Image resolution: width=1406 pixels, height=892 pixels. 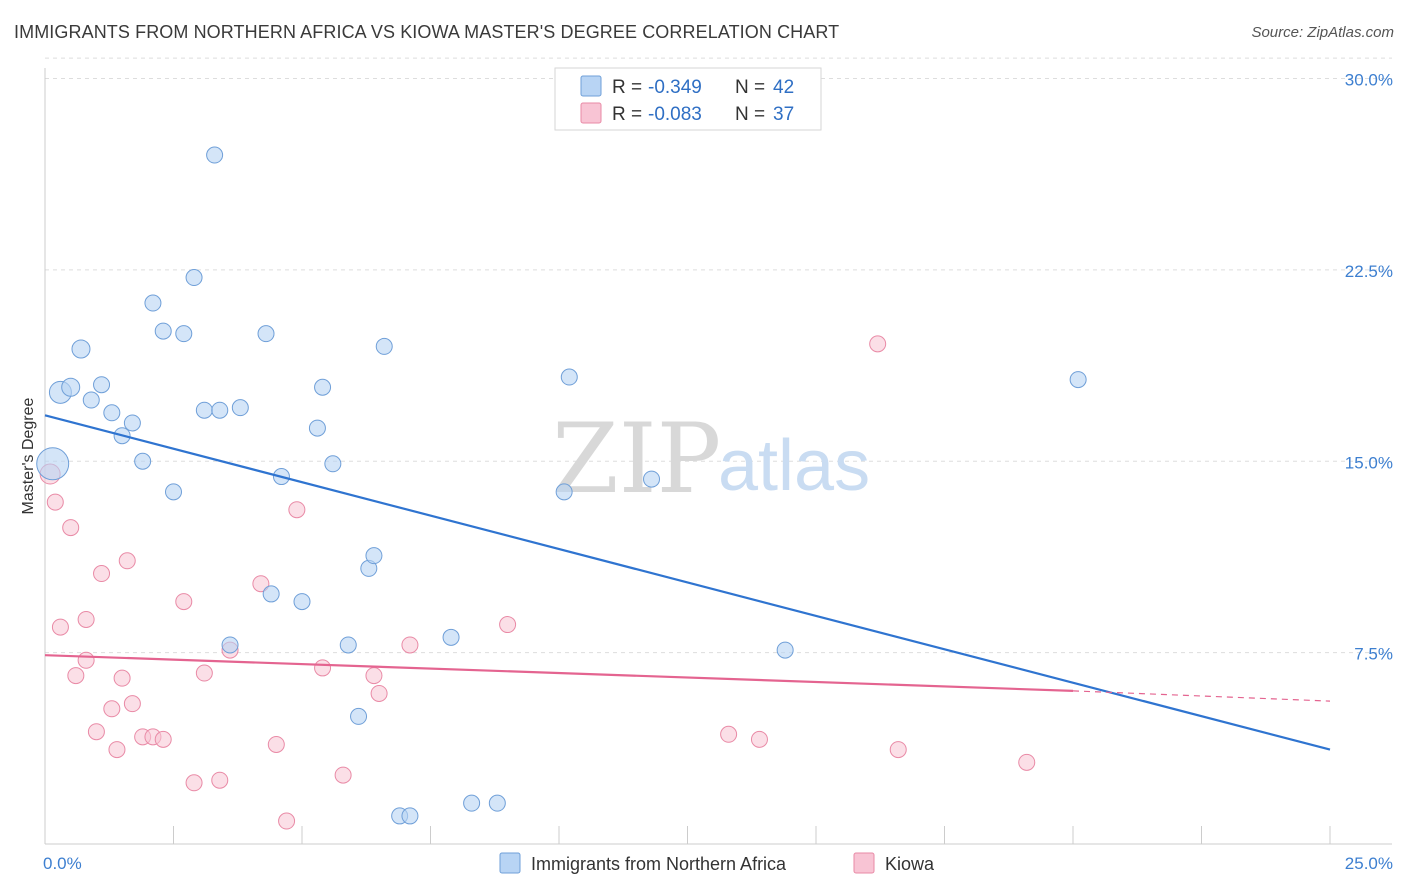 What do you see at coordinates (1369, 462) in the screenshot?
I see `y-tick-label: 15.0%` at bounding box center [1369, 462].